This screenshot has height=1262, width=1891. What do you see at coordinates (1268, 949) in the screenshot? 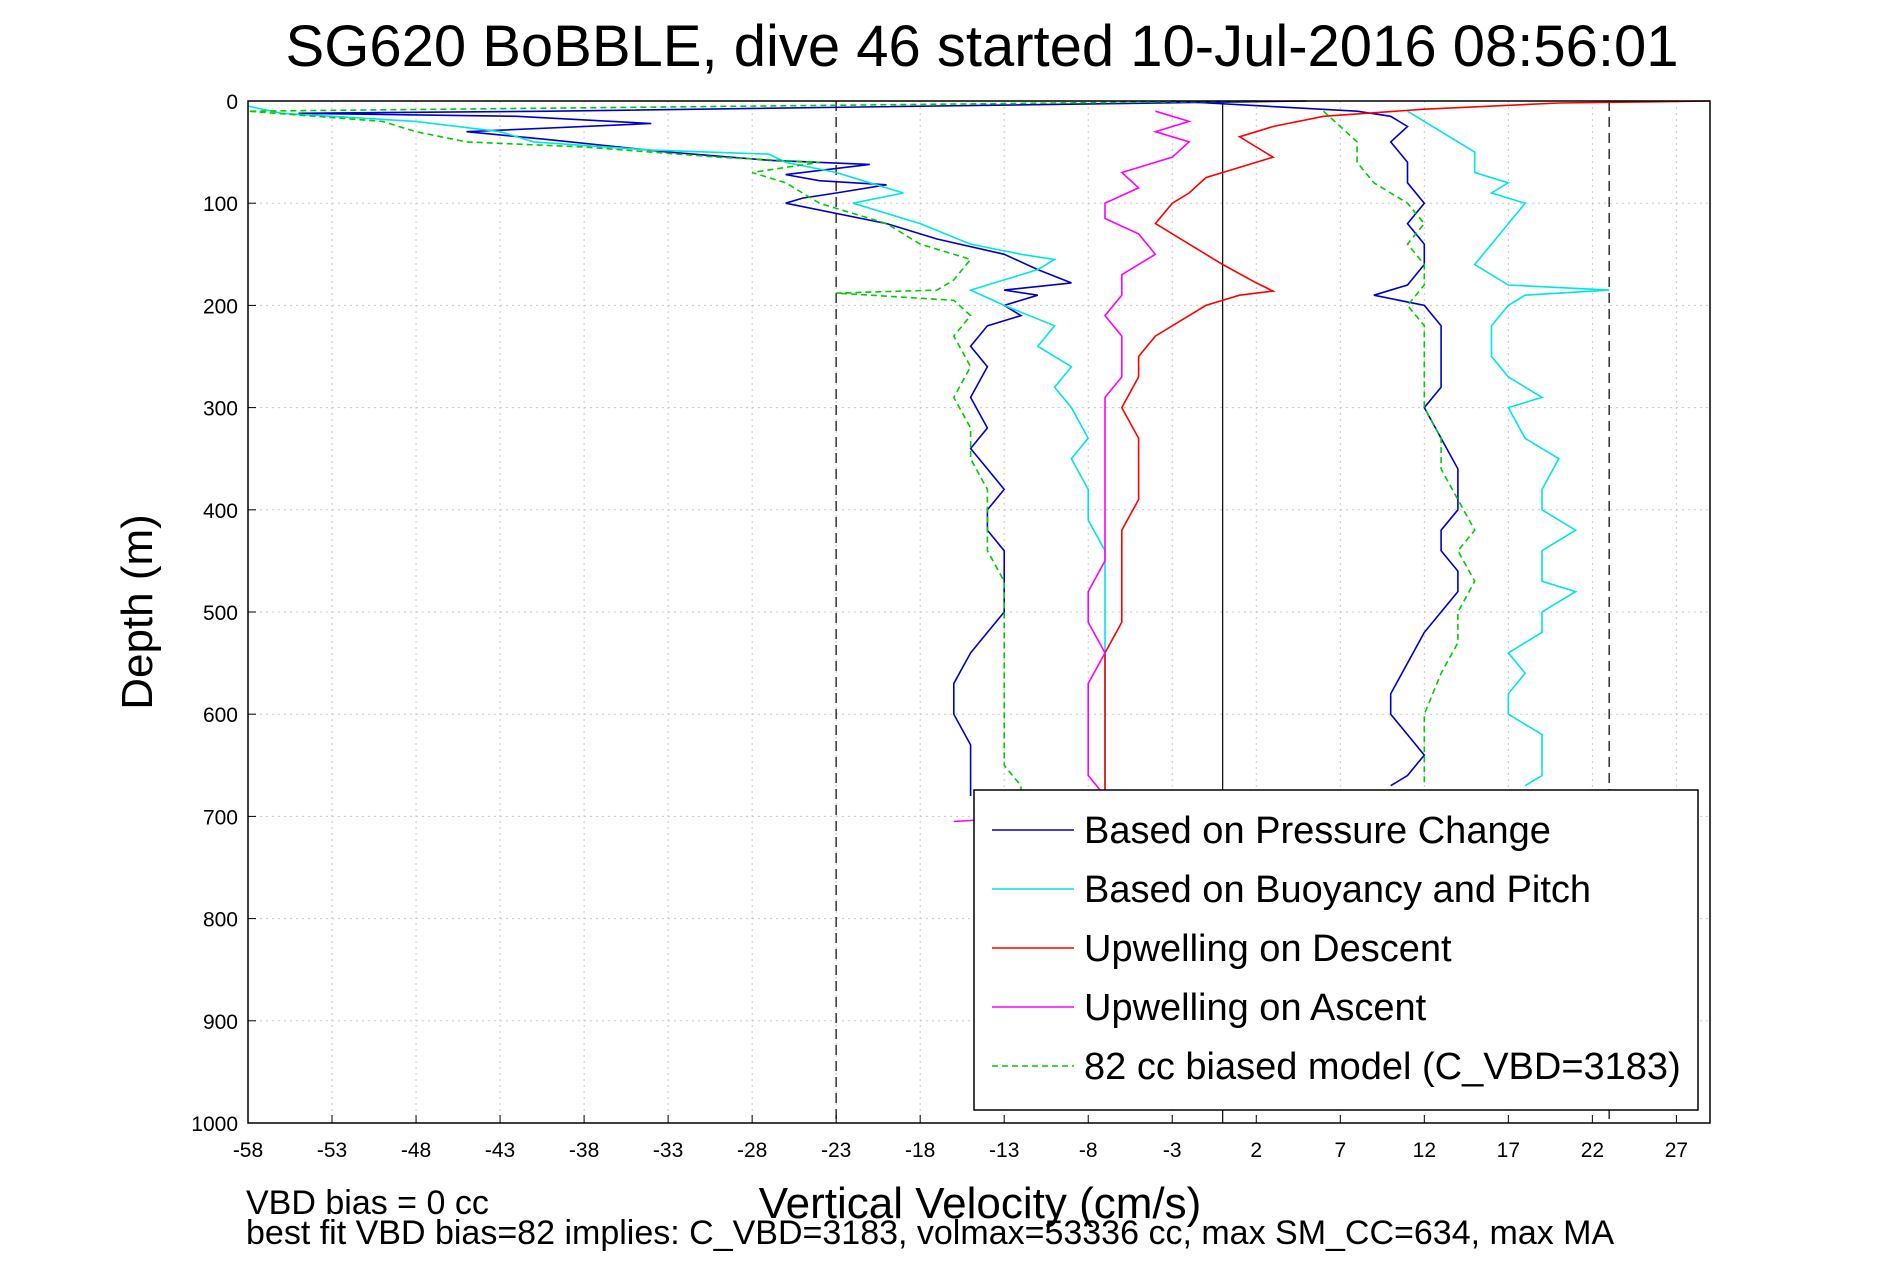
I see `legend-label: Upwelling on Descent` at bounding box center [1268, 949].